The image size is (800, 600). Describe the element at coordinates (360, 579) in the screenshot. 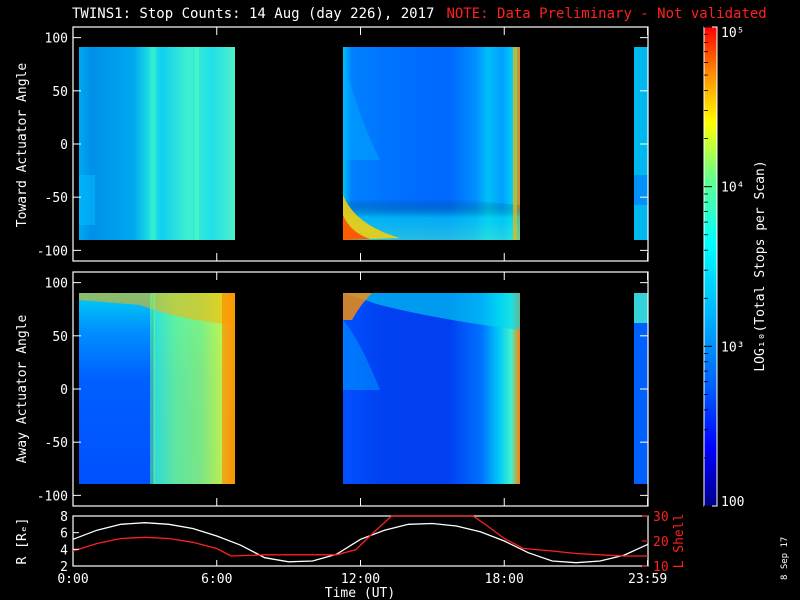

I see `x-tick-label: 12:00` at that location.